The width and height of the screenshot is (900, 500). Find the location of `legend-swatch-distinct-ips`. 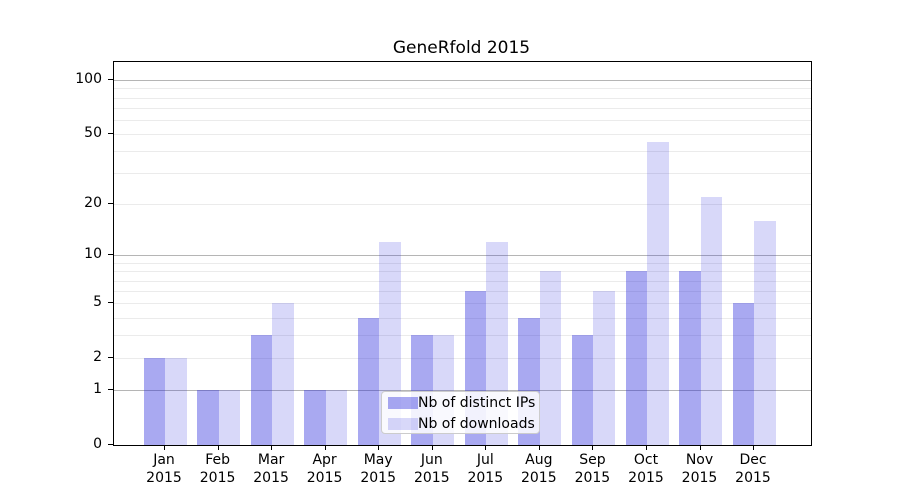

legend-swatch-distinct-ips is located at coordinates (403, 403).